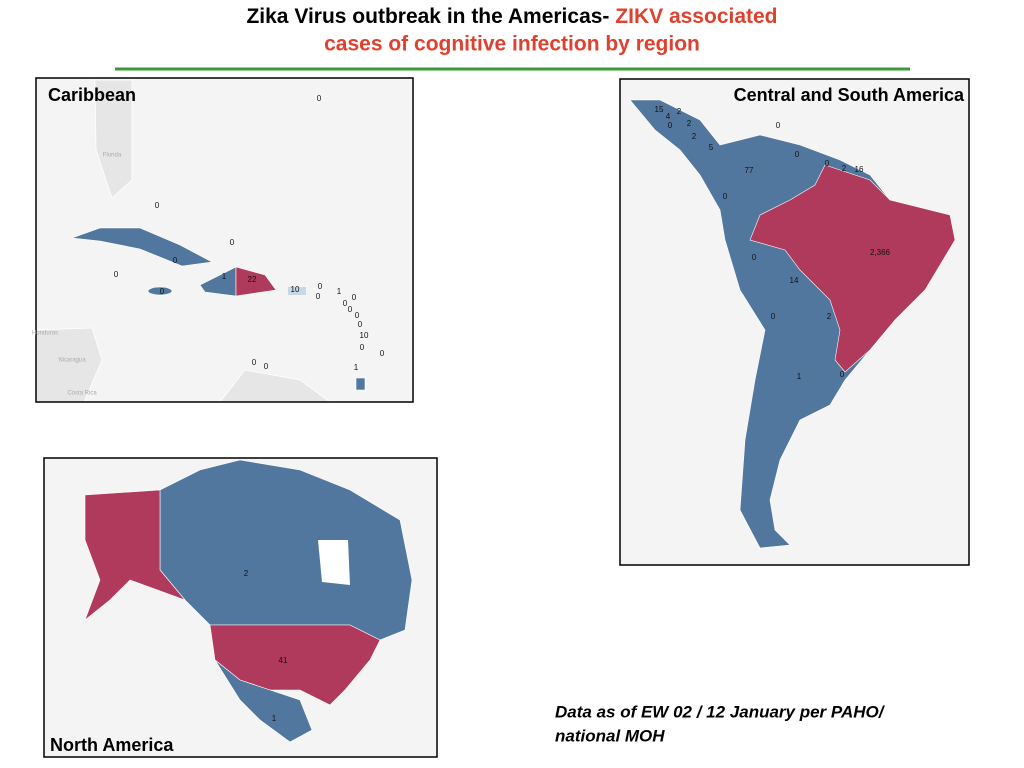 The width and height of the screenshot is (1024, 768). I want to click on region-value-label: 15, so click(659, 109).